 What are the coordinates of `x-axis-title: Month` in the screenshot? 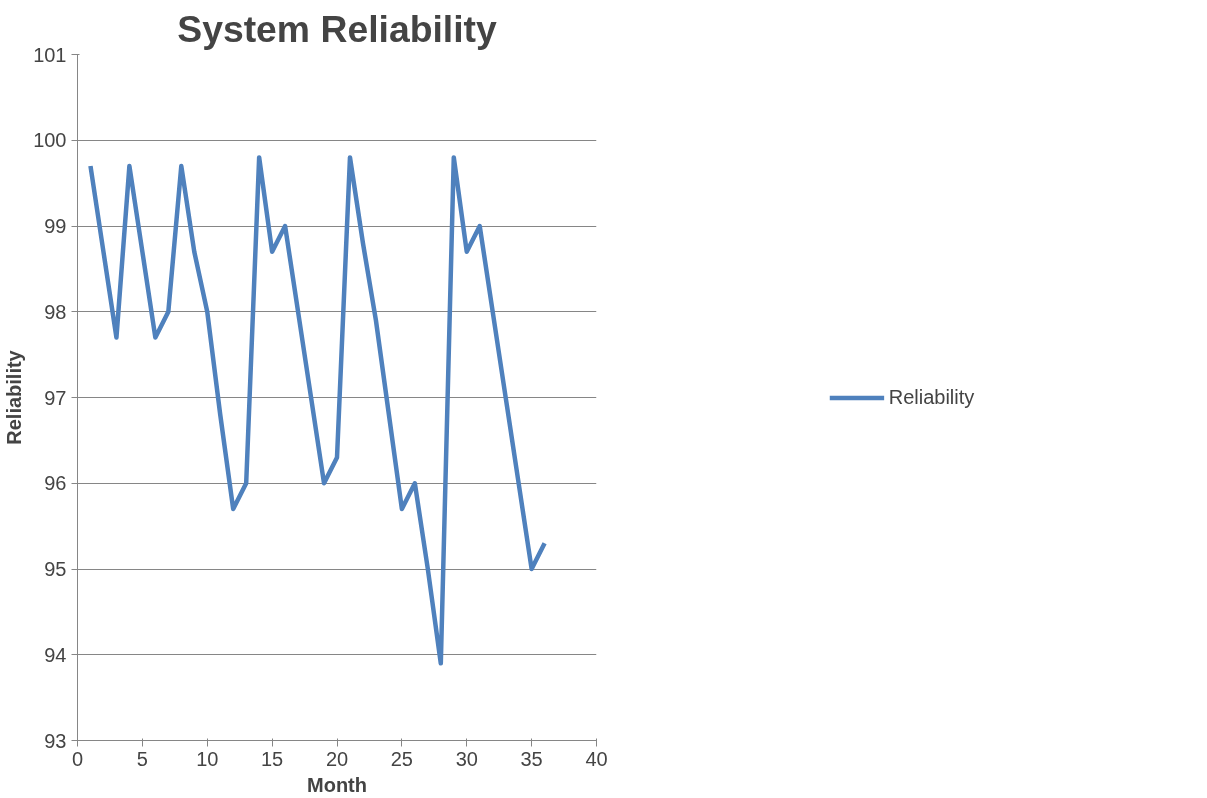 It's located at (337, 784).